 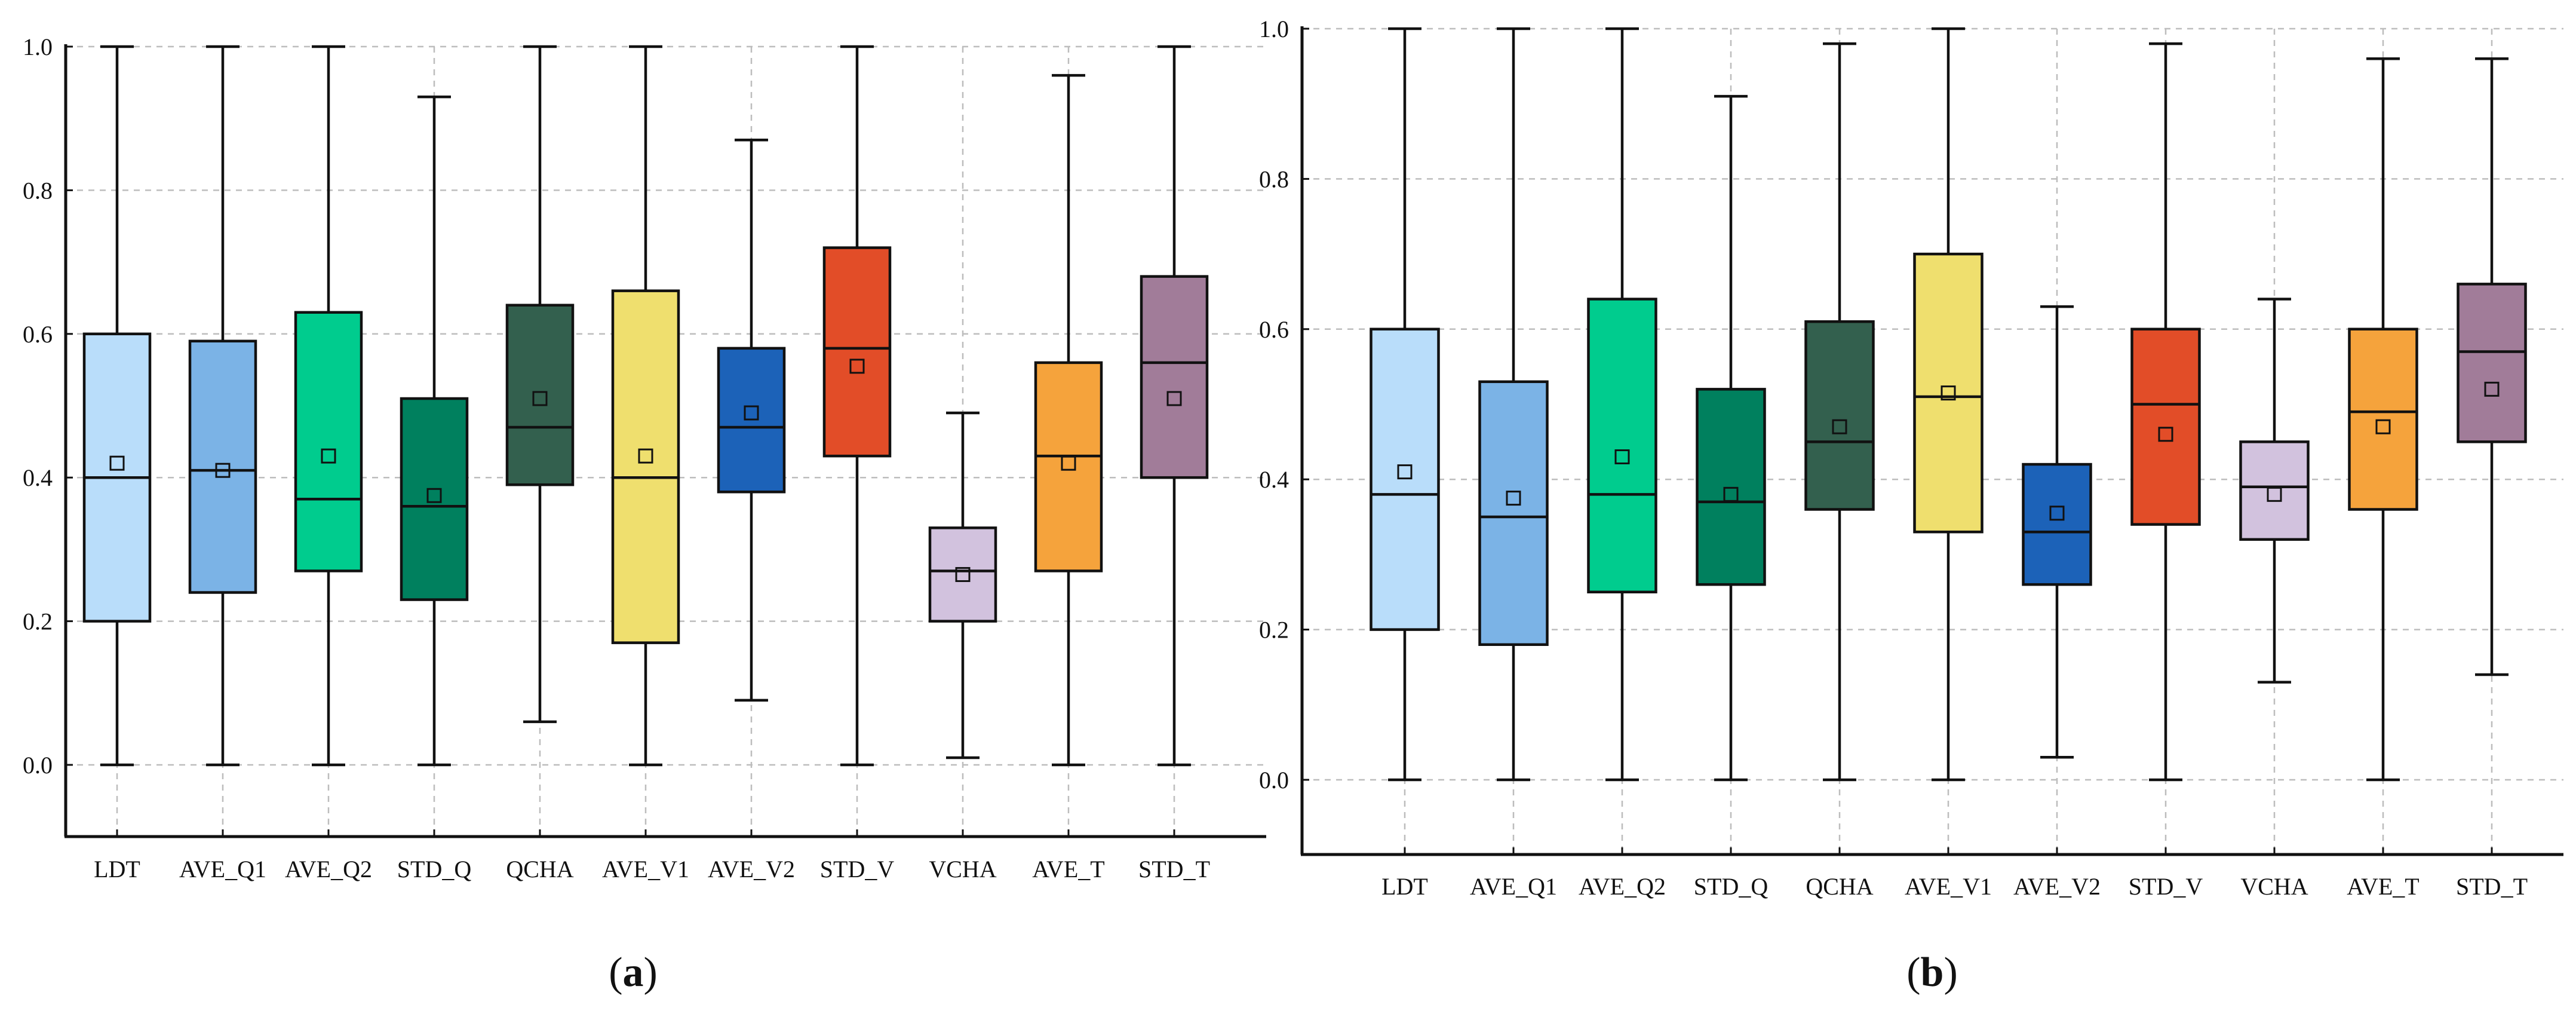 I want to click on chart-b-box-ave-q2, so click(x=1622, y=404).